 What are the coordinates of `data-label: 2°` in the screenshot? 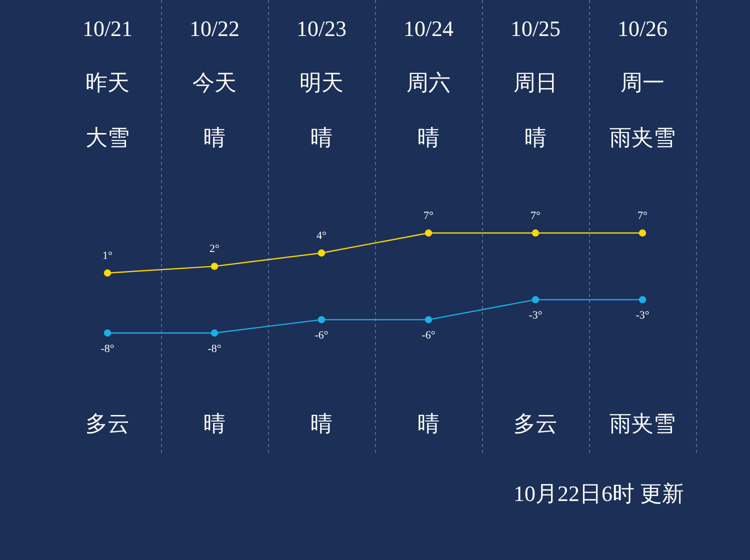 It's located at (215, 249).